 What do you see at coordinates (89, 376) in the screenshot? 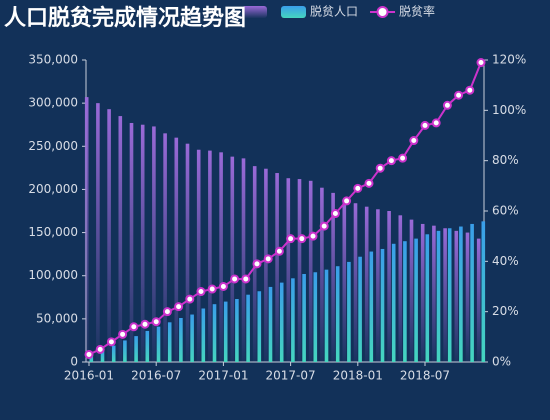
I see `x-tick-label: 2016-01` at bounding box center [89, 376].